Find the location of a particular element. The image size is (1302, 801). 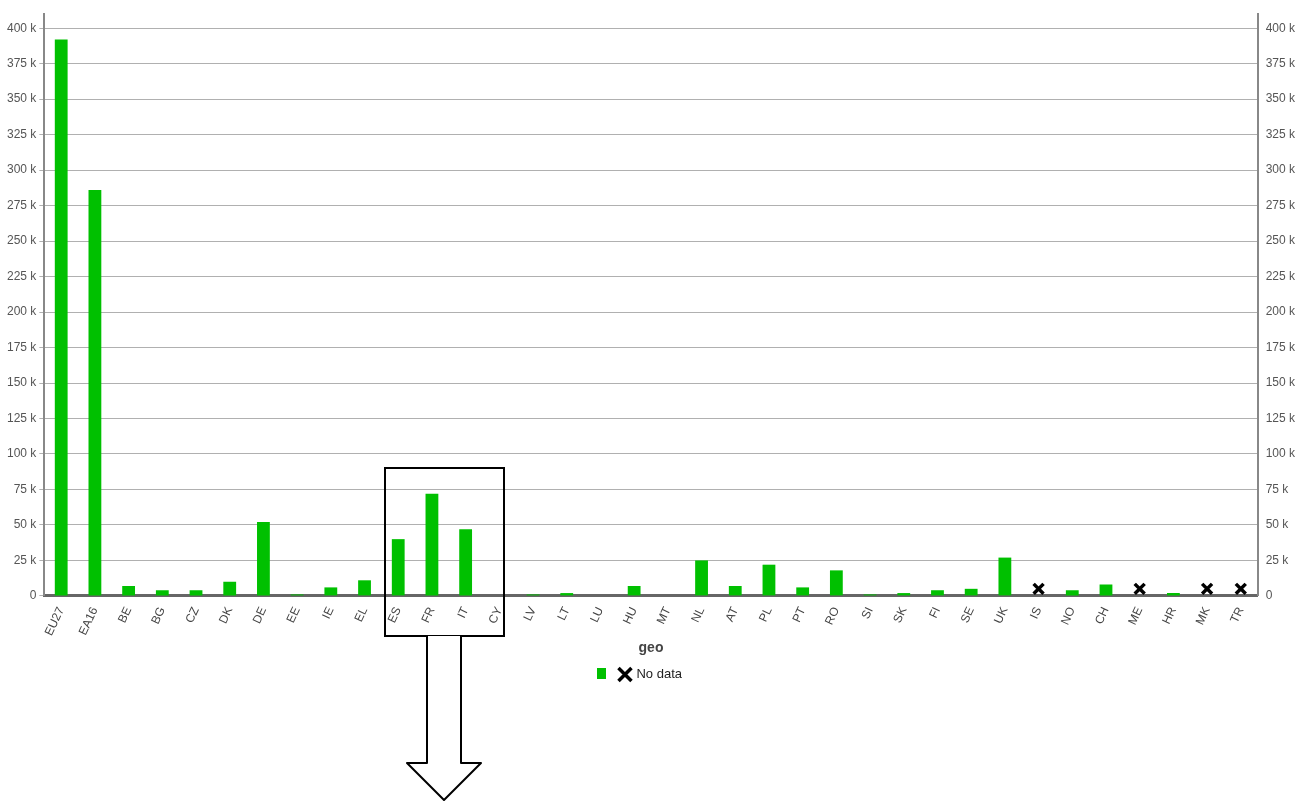

y2-tick-label: 150 k is located at coordinates (1280, 382).